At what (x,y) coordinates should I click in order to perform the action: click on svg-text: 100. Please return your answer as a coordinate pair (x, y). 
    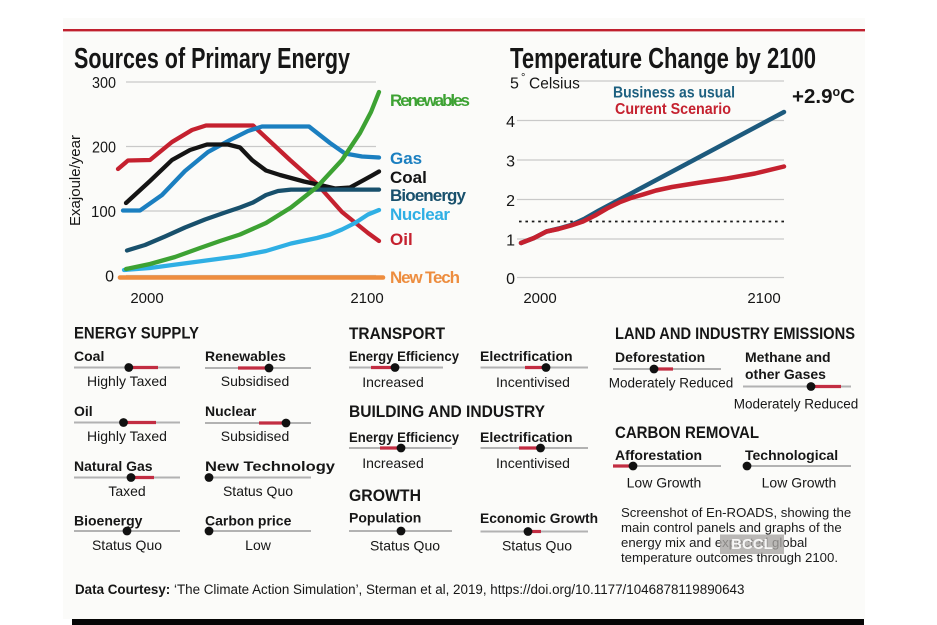
    Looking at the image, I should click on (103, 212).